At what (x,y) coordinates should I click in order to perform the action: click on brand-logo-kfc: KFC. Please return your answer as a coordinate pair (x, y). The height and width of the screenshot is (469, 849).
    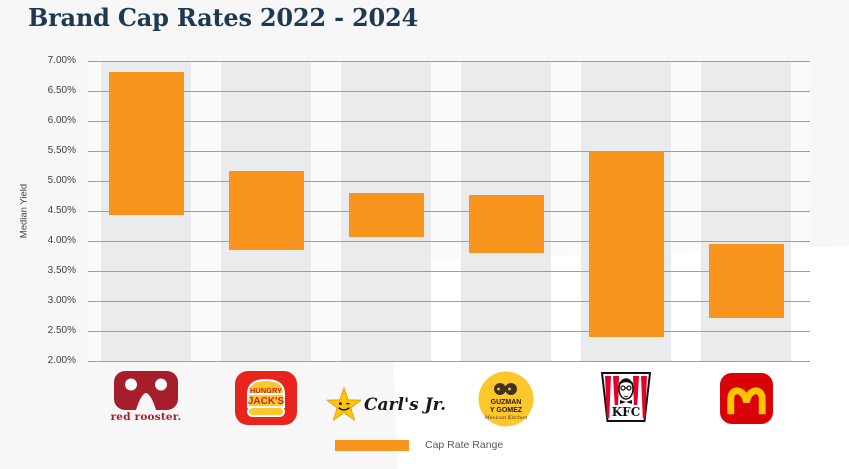
    Looking at the image, I should click on (626, 399).